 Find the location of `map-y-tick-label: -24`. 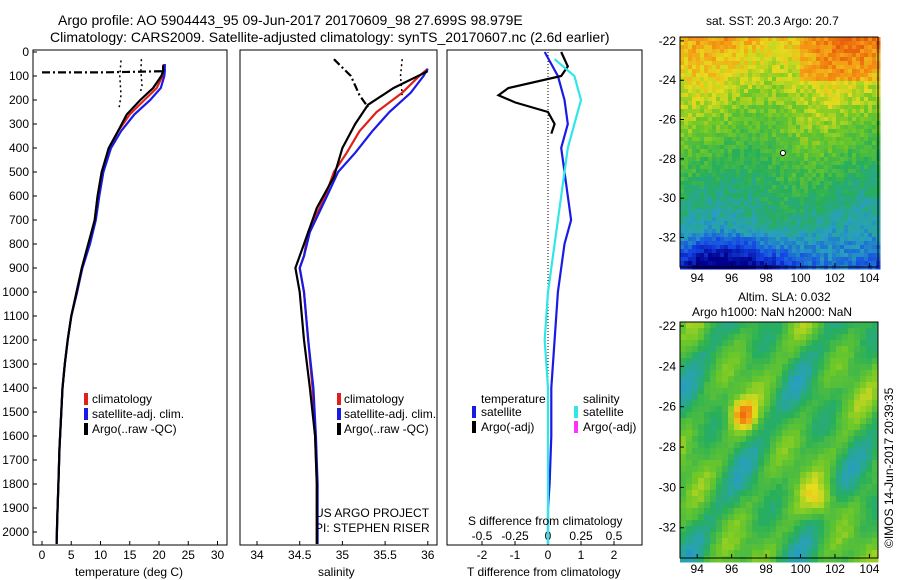

map-y-tick-label: -24 is located at coordinates (668, 366).